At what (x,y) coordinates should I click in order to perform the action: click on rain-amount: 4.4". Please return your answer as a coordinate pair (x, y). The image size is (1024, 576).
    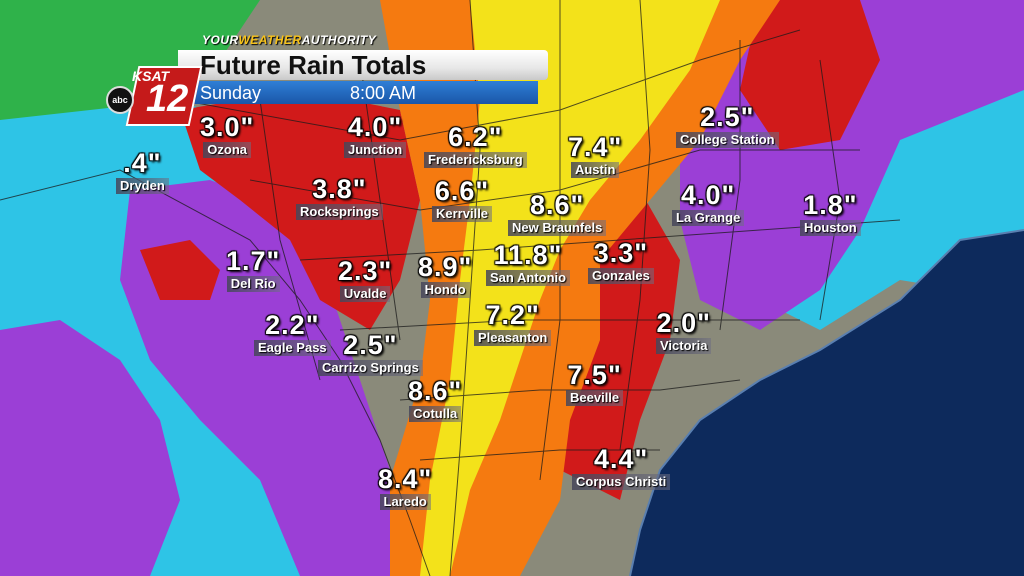
    Looking at the image, I should click on (621, 459).